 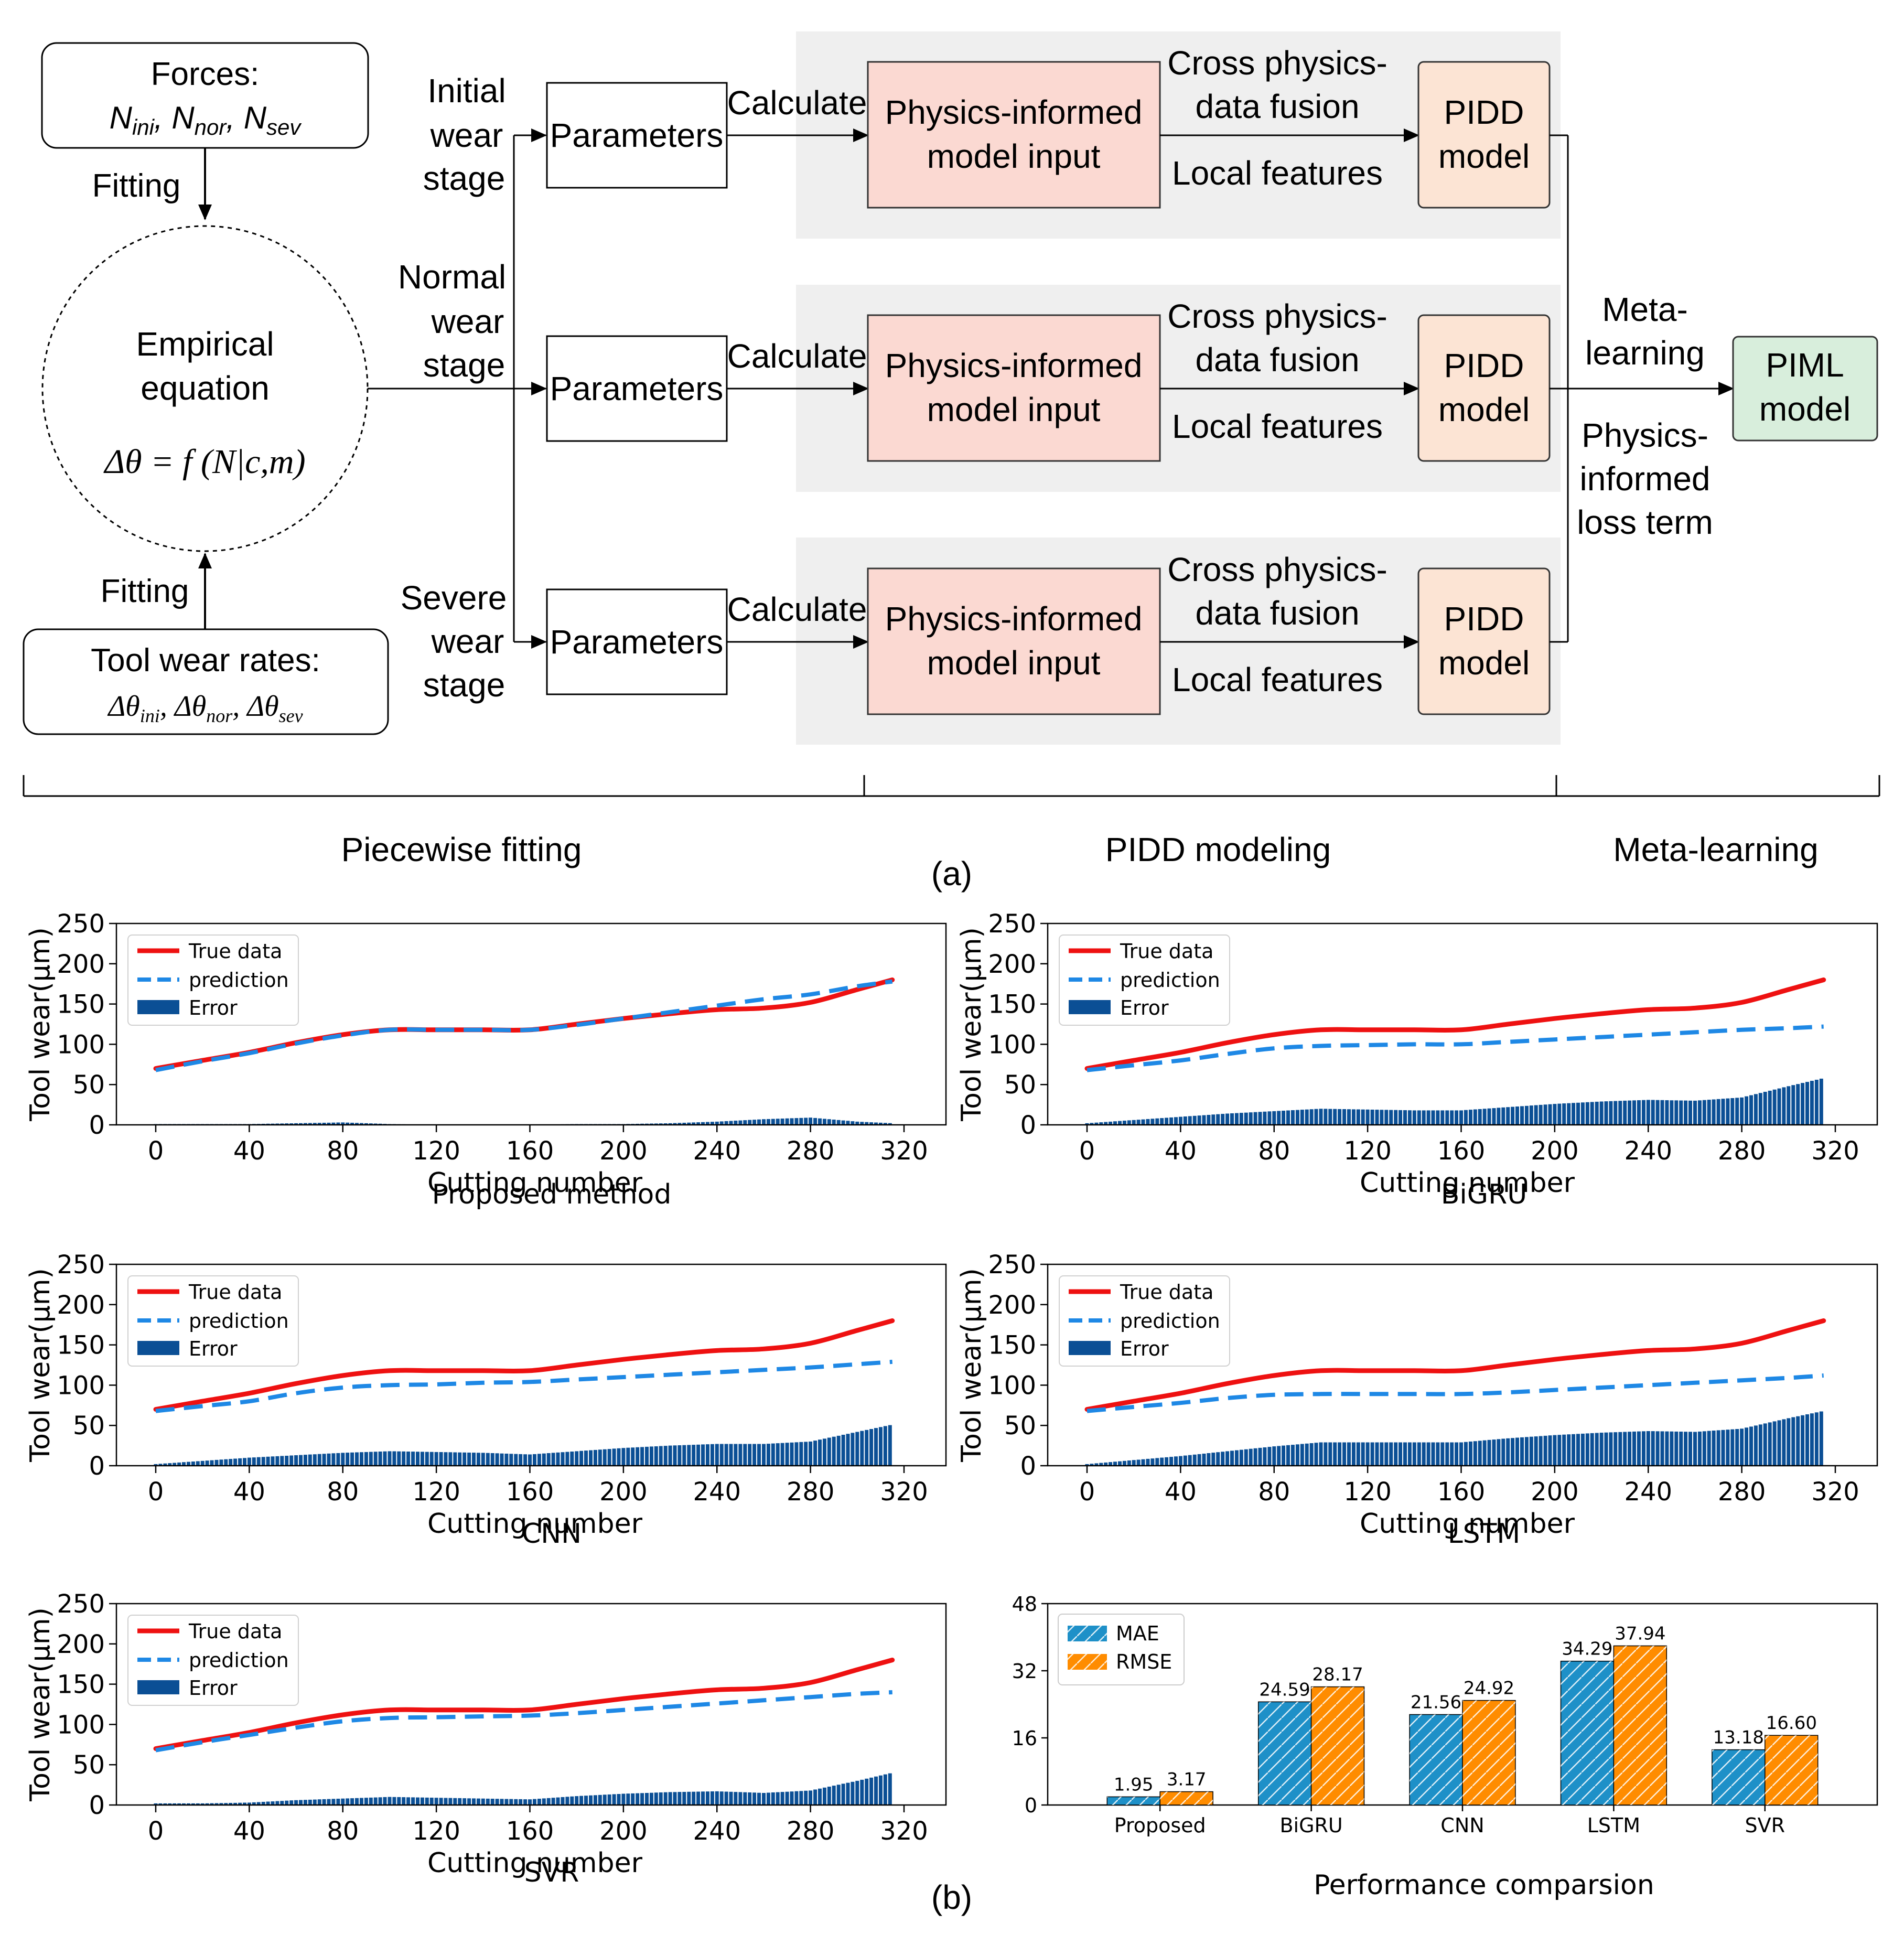 What do you see at coordinates (1170, 1321) in the screenshot?
I see `legend-label-prediction: prediction` at bounding box center [1170, 1321].